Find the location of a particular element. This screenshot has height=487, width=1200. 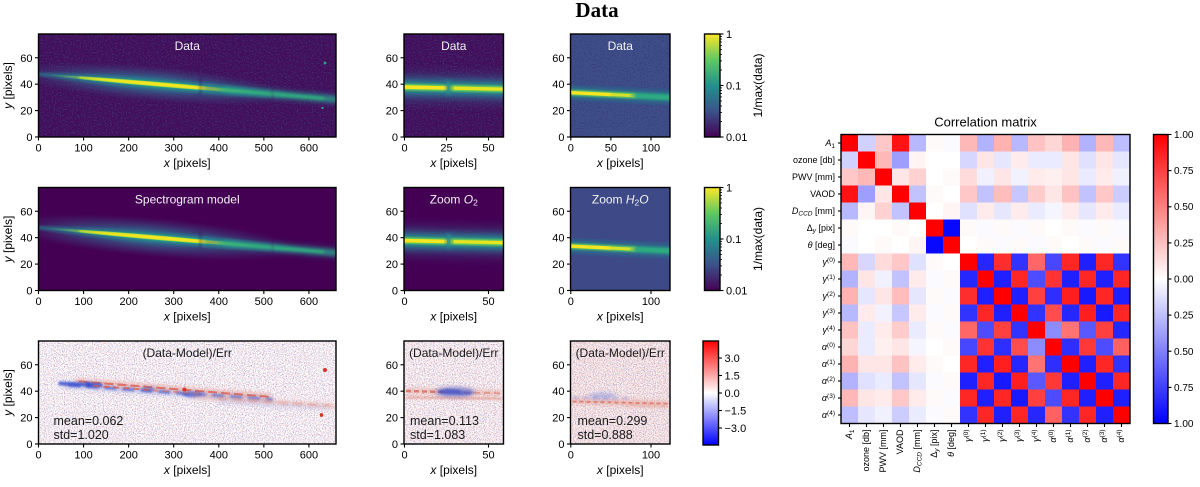

svg-text: 0.01 is located at coordinates (736, 292).